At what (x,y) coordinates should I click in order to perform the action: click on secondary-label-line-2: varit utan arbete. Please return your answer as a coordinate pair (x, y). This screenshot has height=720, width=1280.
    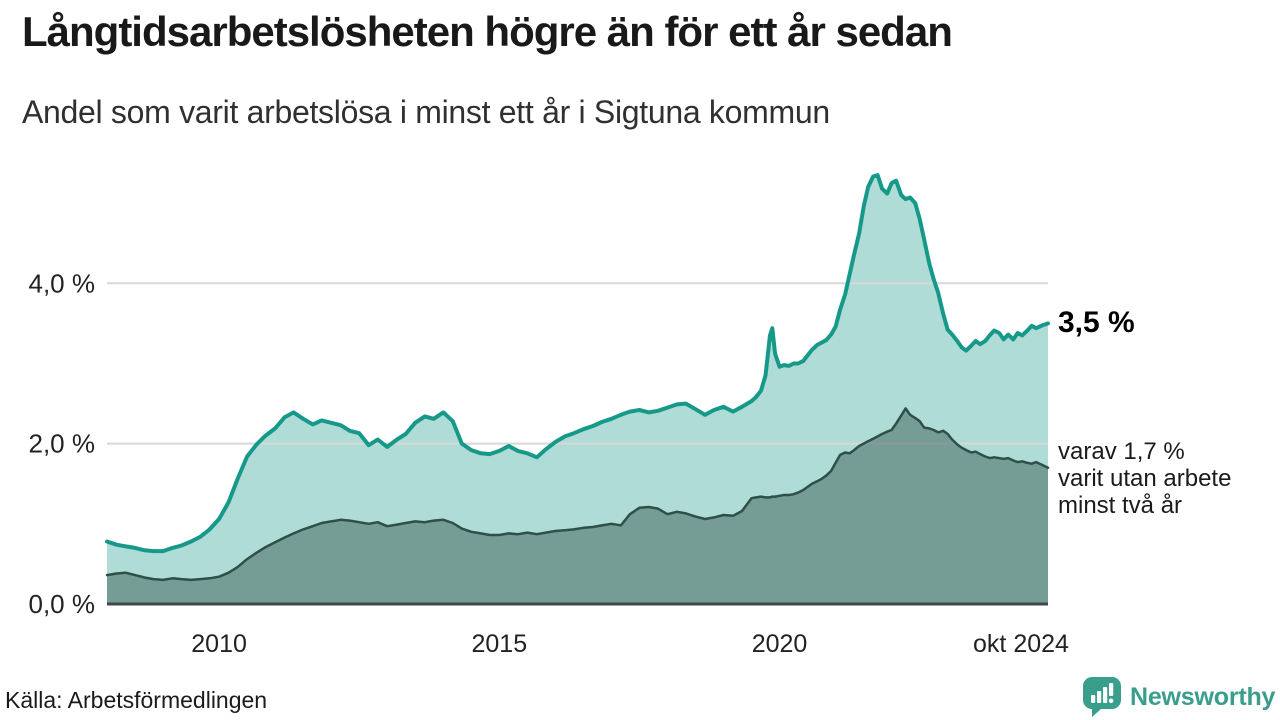
    Looking at the image, I should click on (1145, 478).